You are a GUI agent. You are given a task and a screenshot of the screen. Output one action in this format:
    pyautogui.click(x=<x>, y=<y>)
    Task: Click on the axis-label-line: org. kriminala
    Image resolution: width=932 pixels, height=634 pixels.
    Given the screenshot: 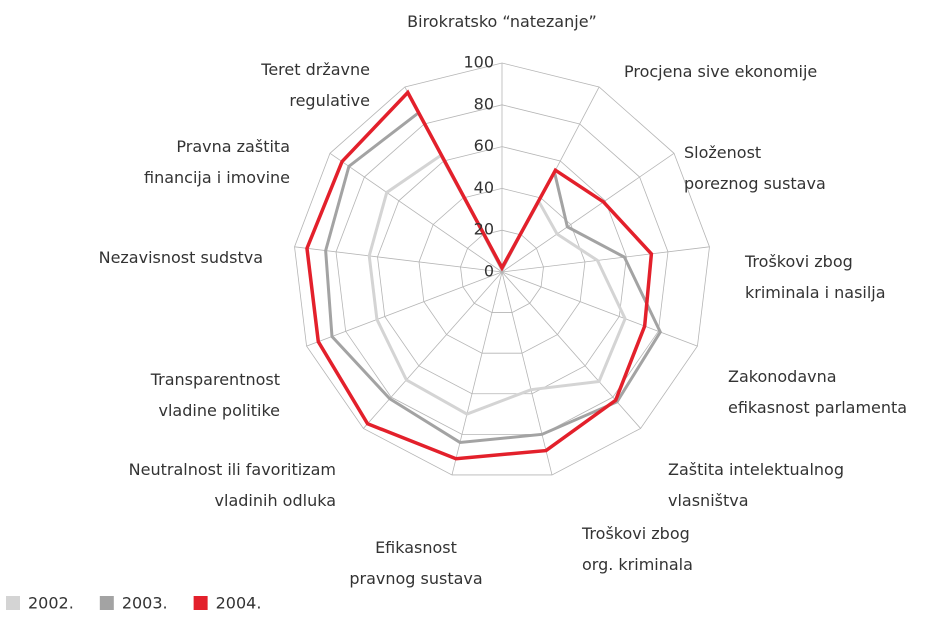 What is the action you would take?
    pyautogui.click(x=637, y=564)
    